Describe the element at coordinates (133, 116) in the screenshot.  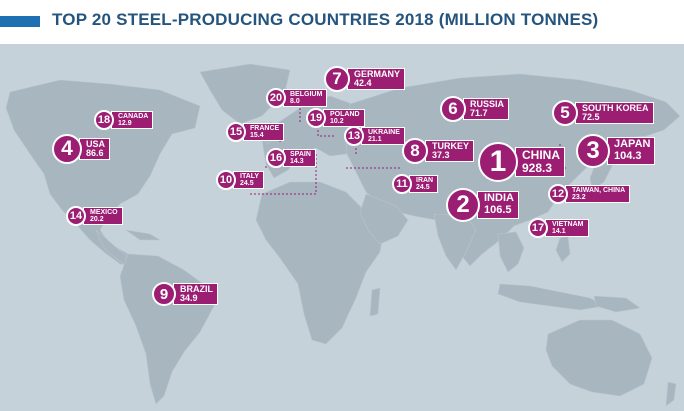
I see `country-name: CANADA` at that location.